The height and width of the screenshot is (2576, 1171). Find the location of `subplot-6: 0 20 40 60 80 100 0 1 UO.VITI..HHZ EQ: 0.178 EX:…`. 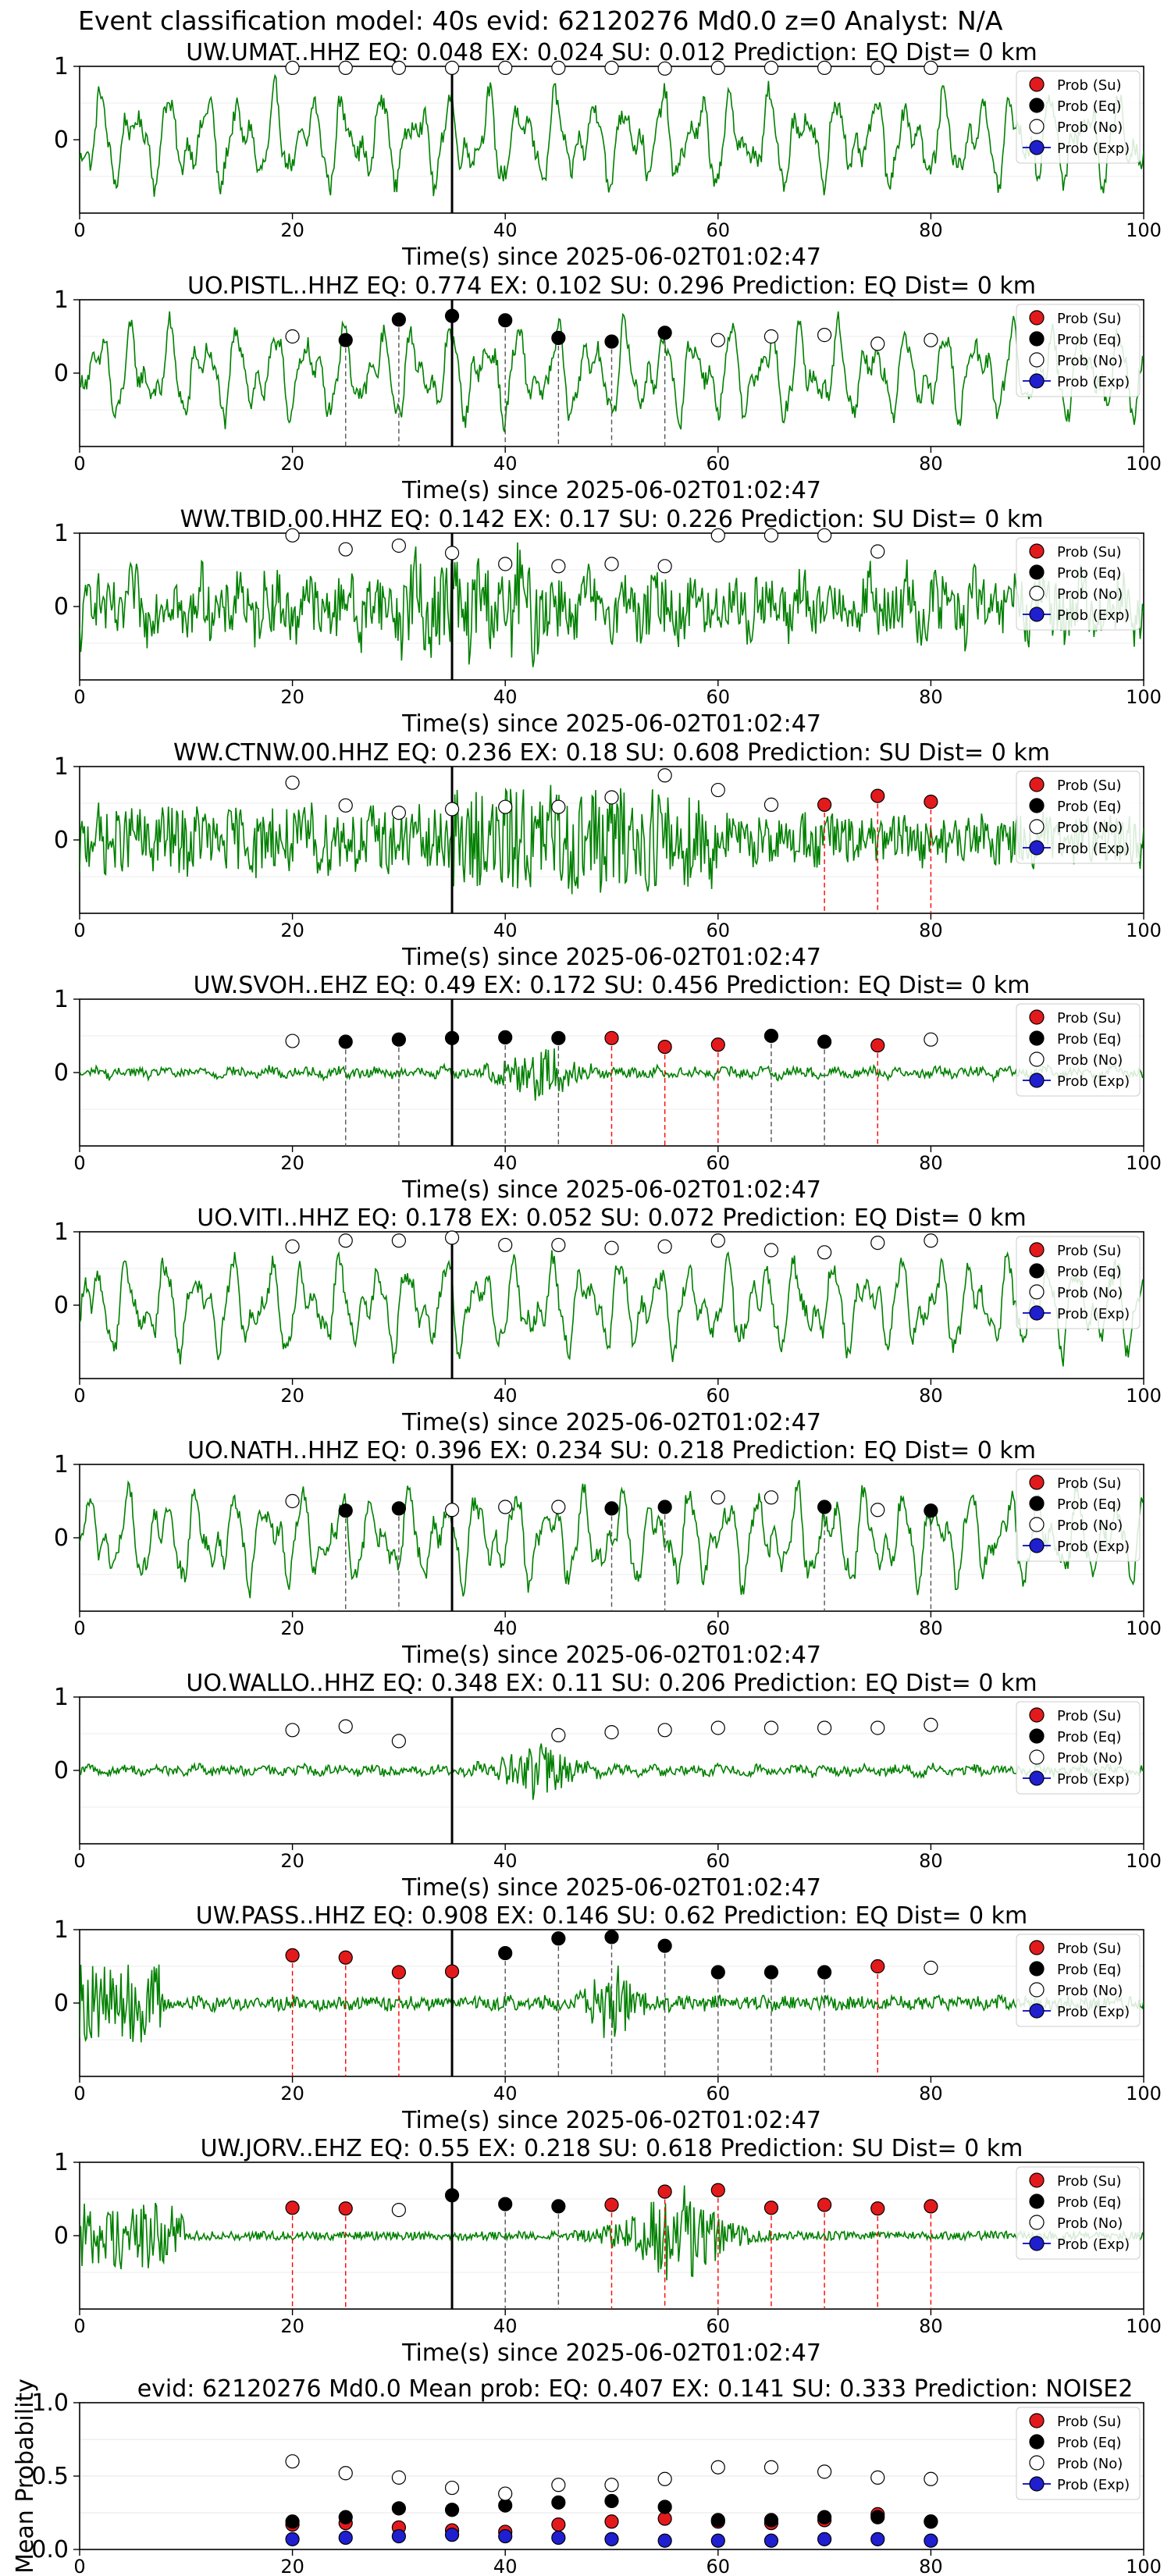

subplot-6: 0 20 40 60 80 100 0 1 UO.VITI..HHZ EQ: 0.178 EX:… is located at coordinates (608, 1320).